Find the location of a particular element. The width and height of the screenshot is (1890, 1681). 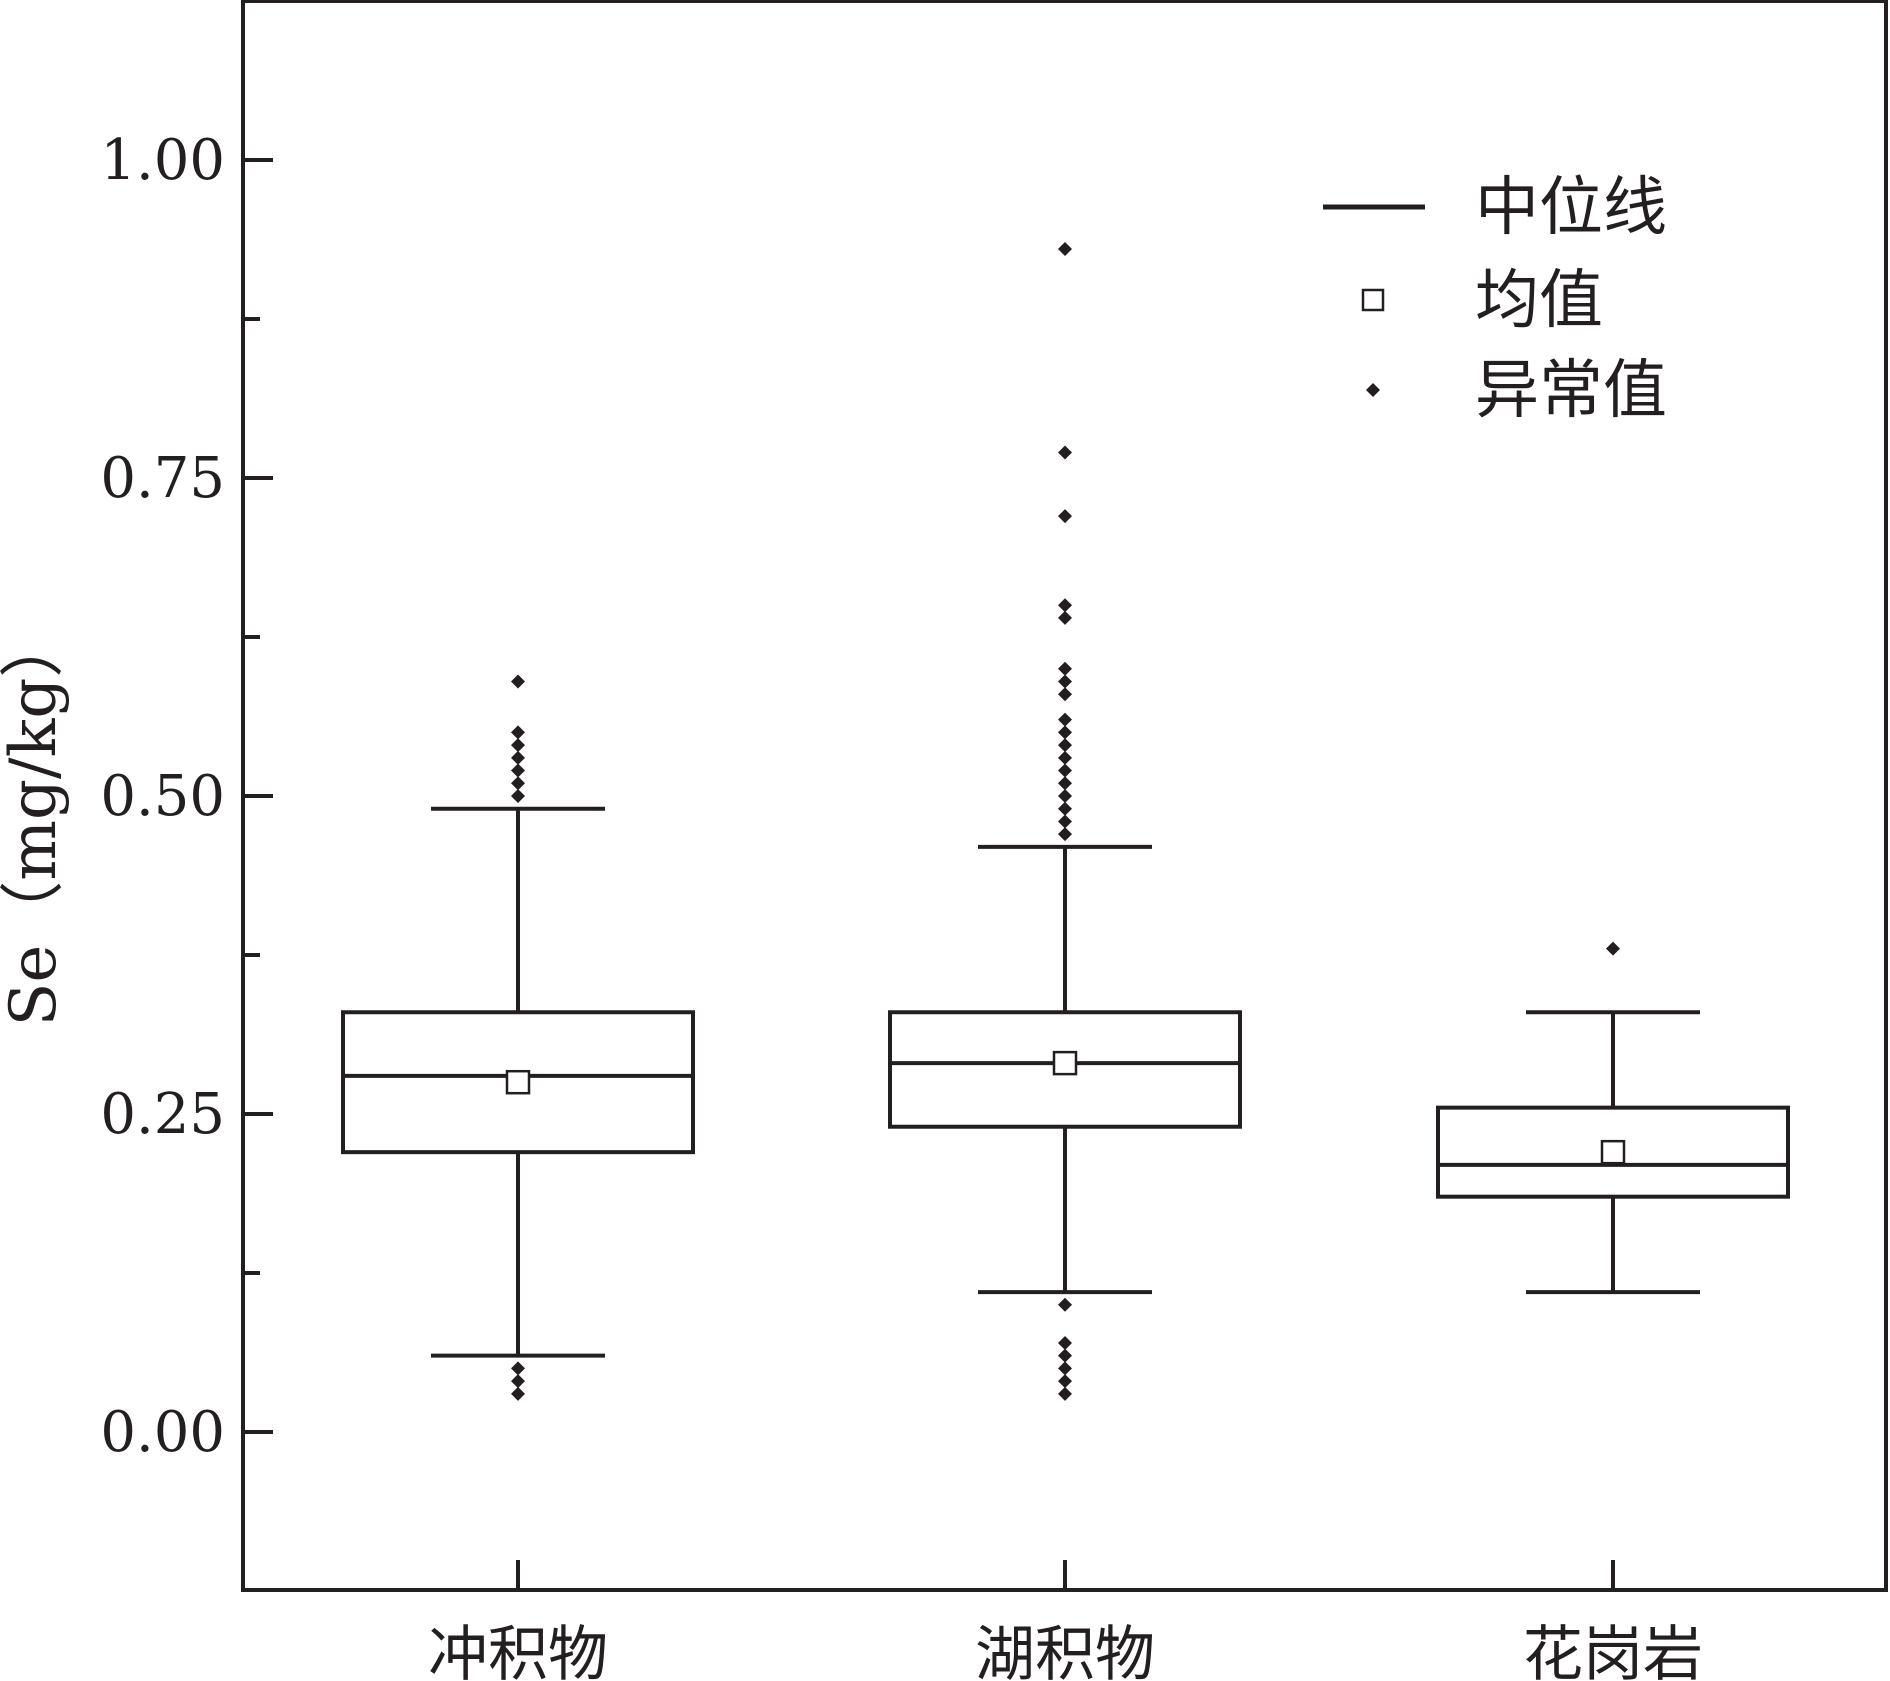

y-tick-label: 0.25 is located at coordinates (162, 1114).